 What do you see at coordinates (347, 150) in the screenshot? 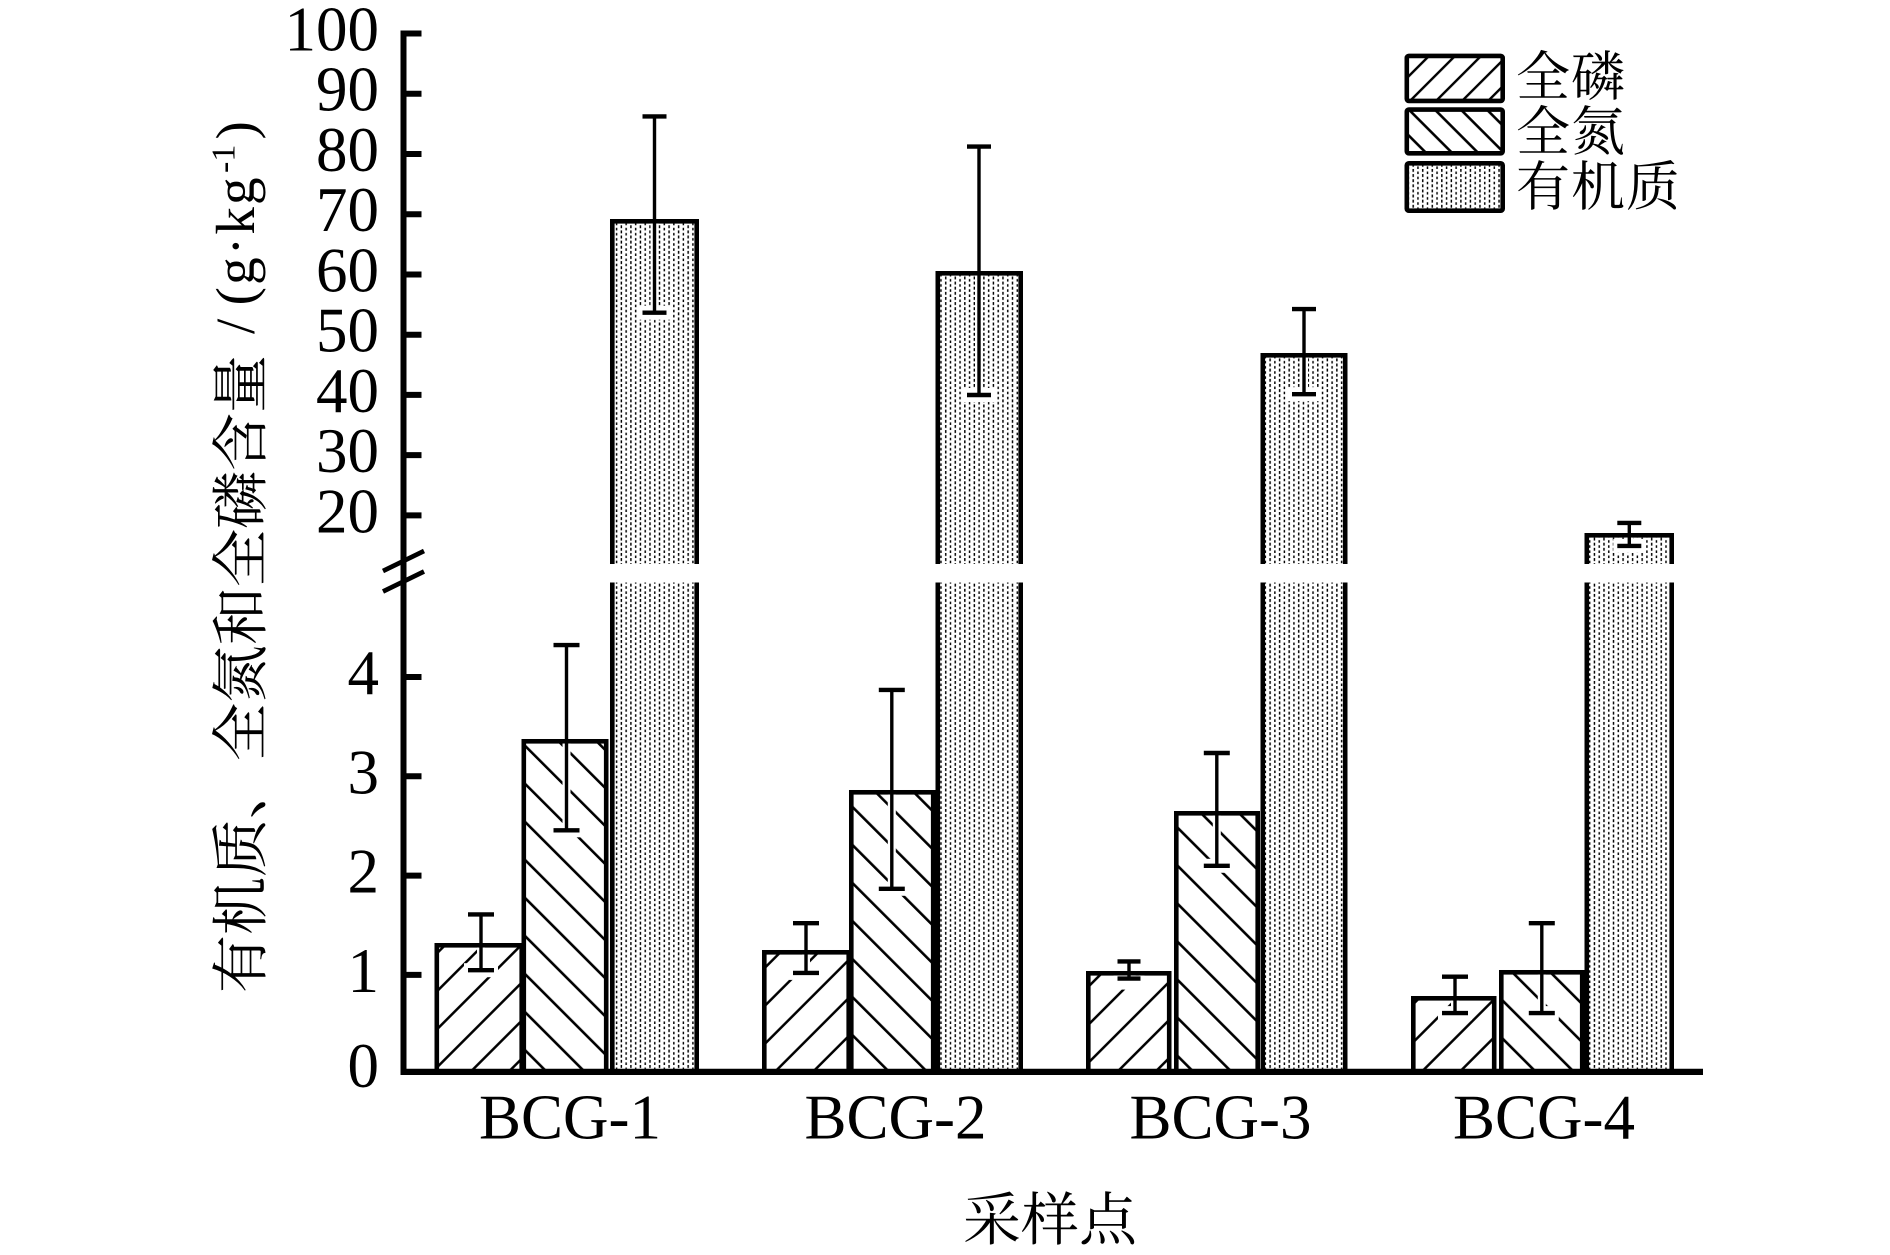
I see `svg-text: 80` at bounding box center [347, 150].